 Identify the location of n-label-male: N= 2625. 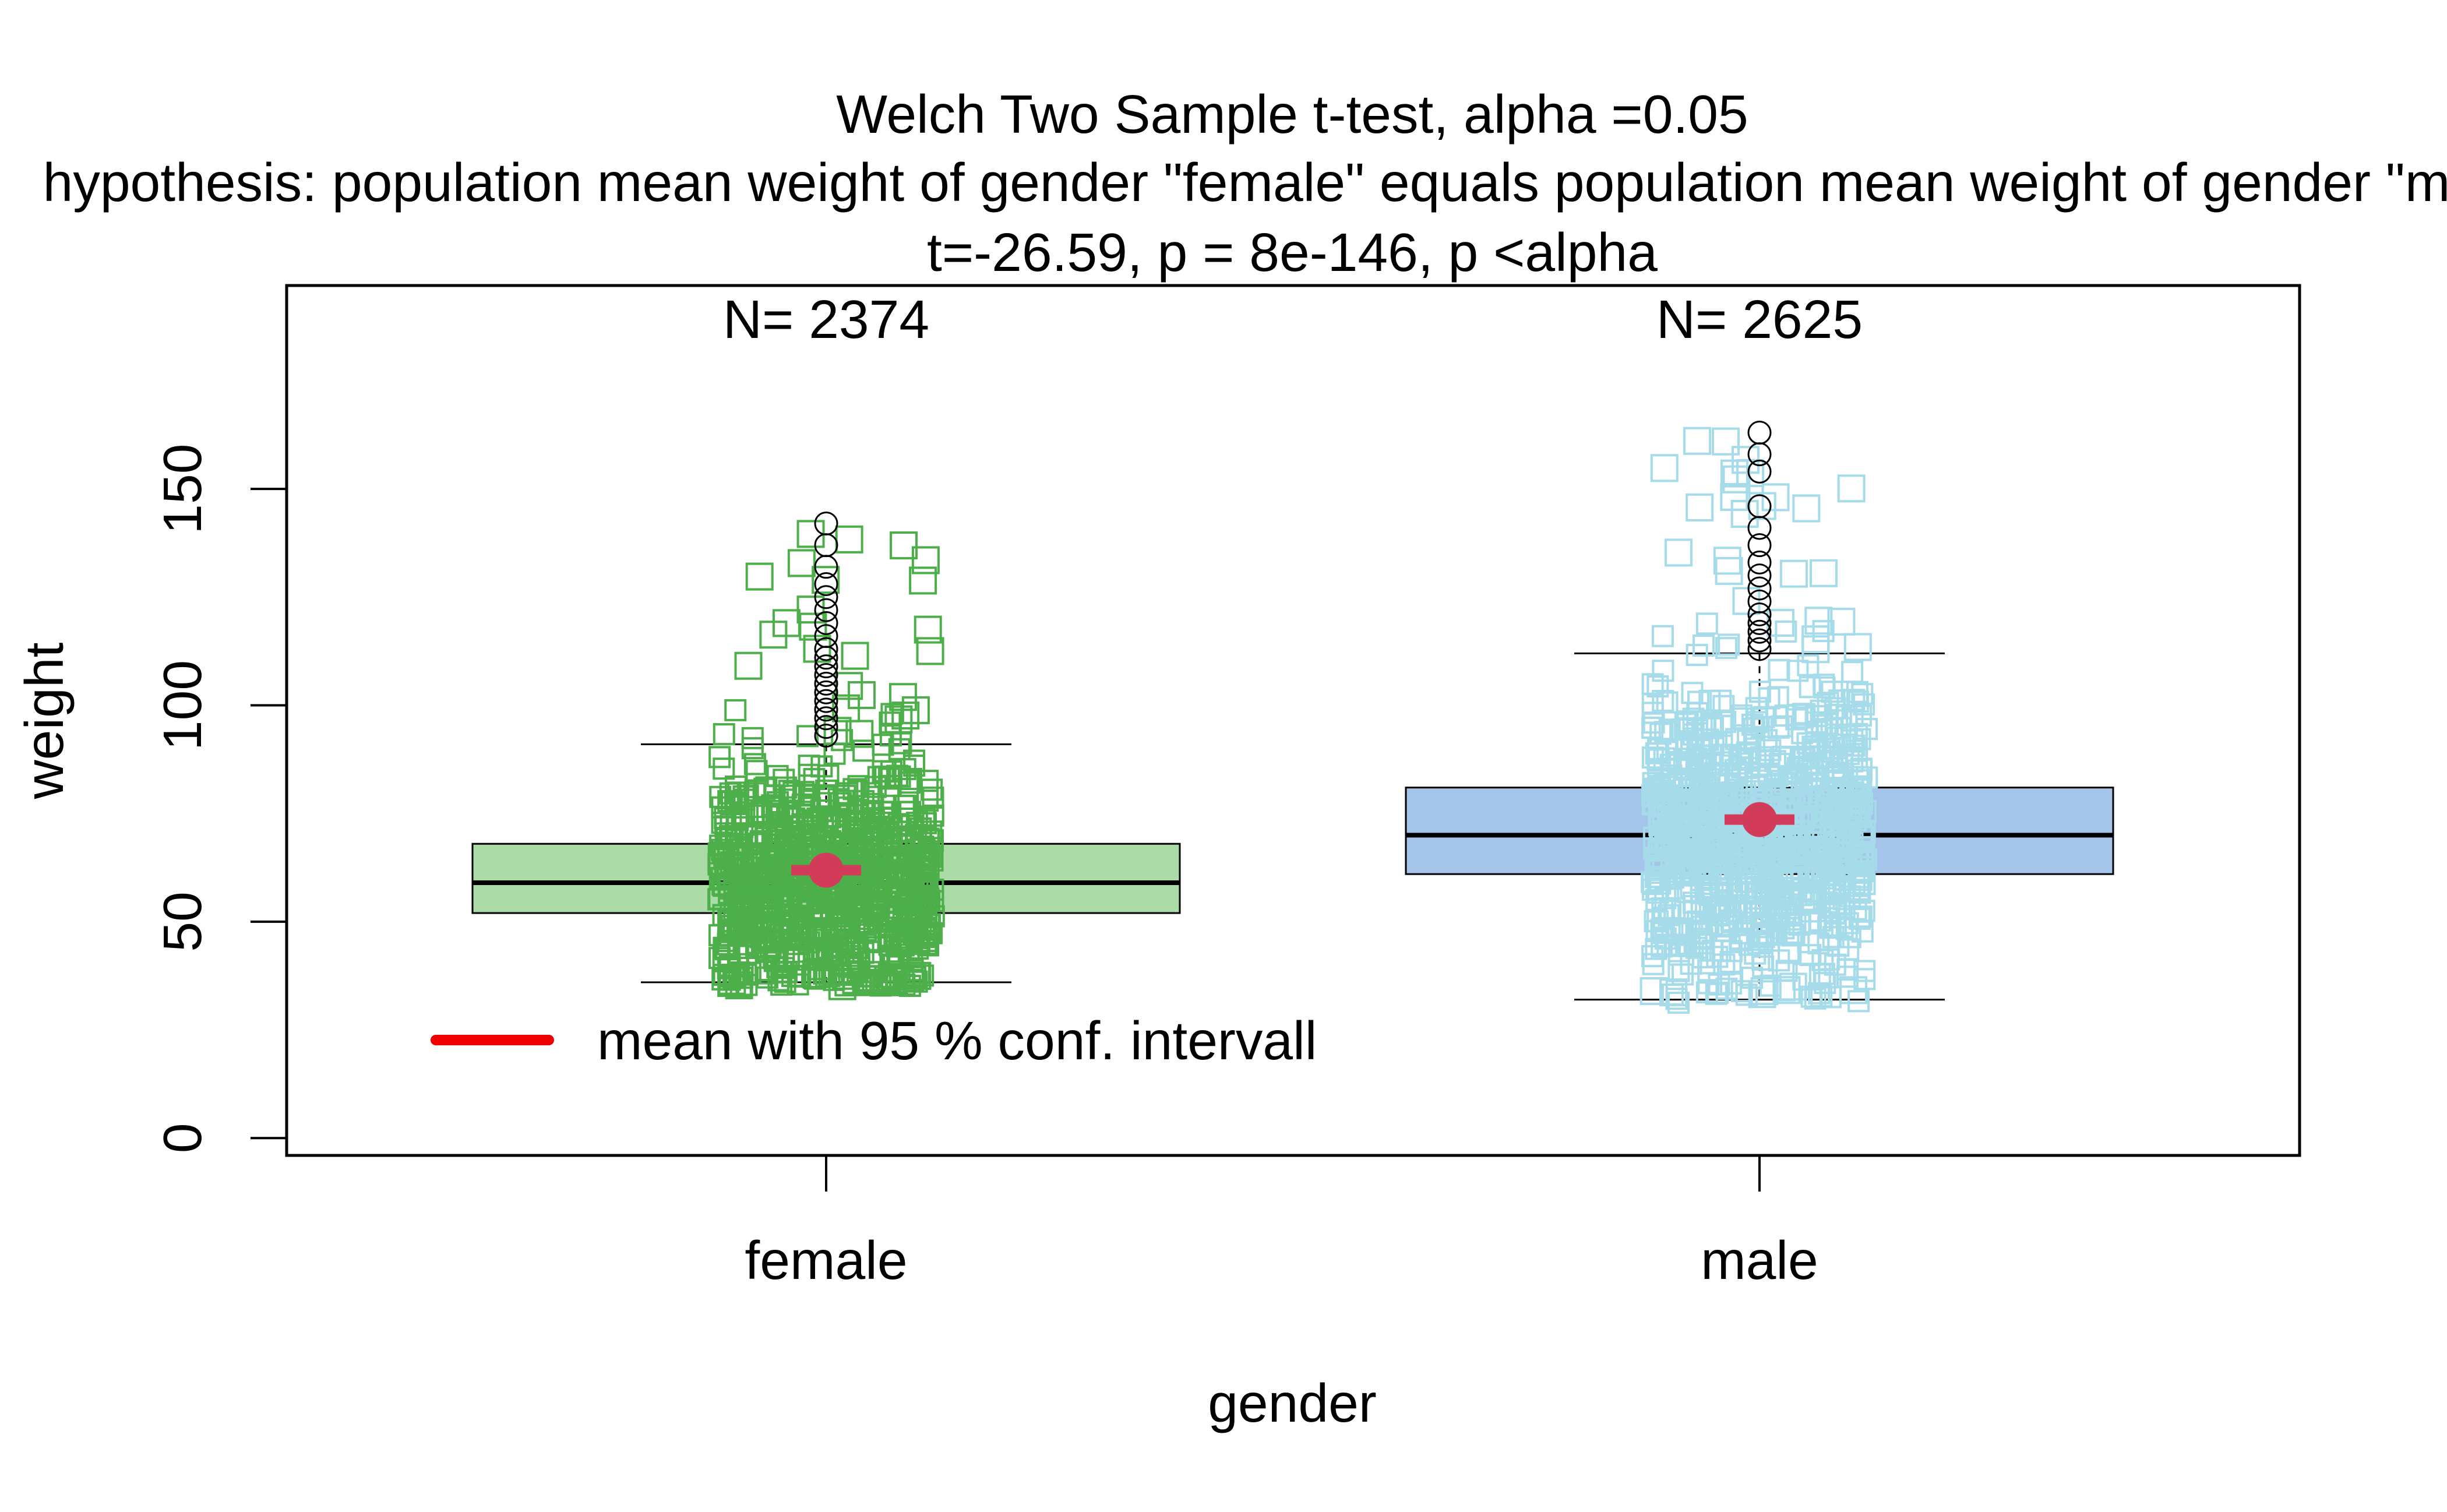
(1759, 319).